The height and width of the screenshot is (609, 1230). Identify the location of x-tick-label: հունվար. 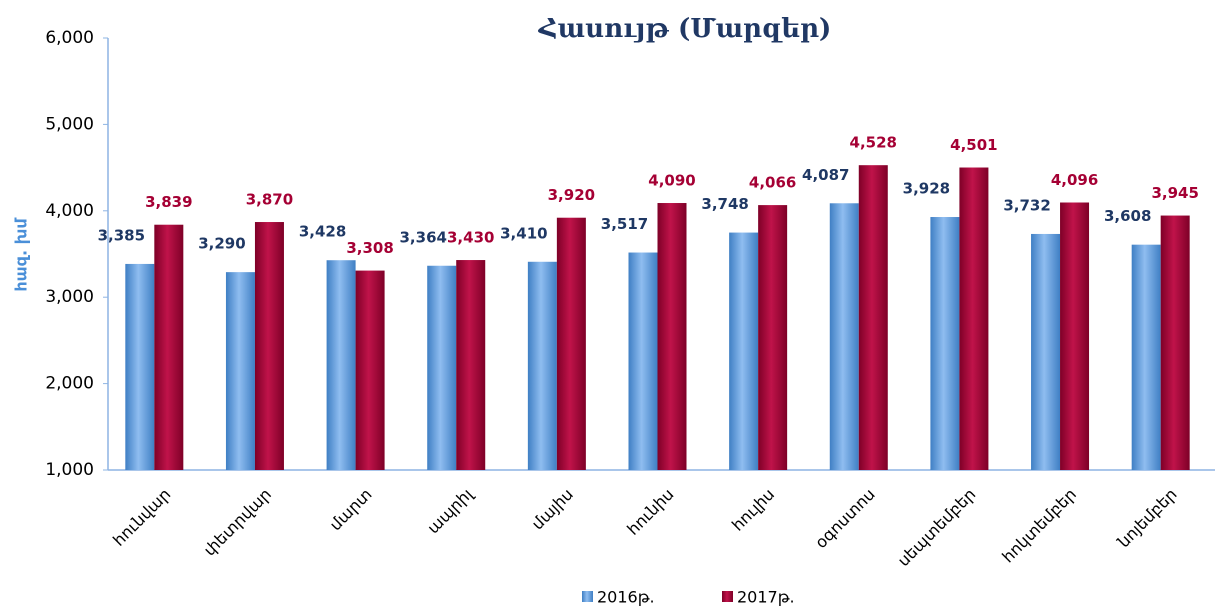
(141, 517).